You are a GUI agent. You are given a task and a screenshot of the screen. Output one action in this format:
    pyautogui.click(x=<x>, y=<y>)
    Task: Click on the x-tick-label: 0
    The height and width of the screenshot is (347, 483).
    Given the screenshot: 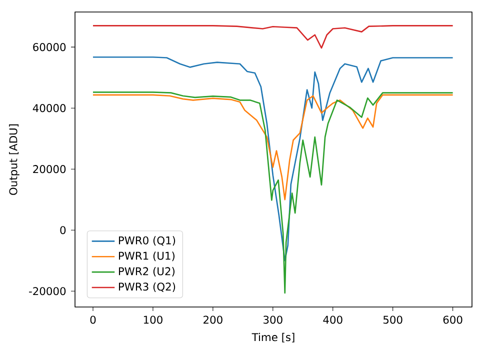 What is the action you would take?
    pyautogui.click(x=93, y=320)
    